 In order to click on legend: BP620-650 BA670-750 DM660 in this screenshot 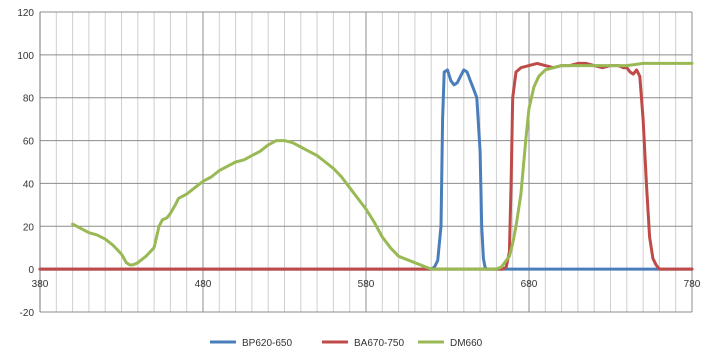, I will do `click(346, 343)`.